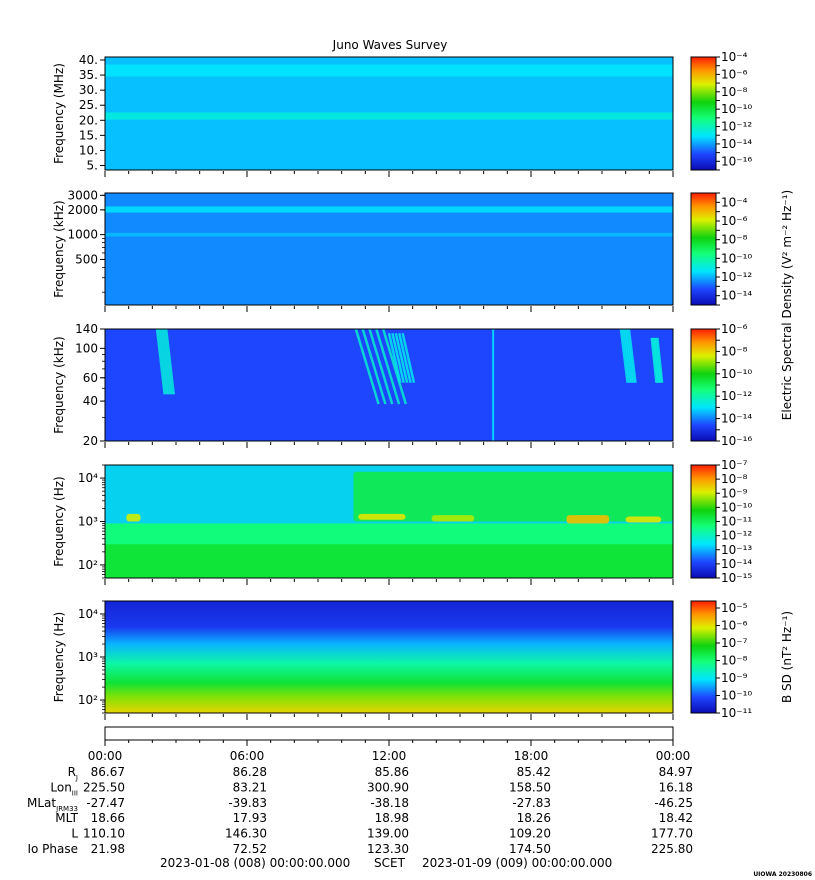  What do you see at coordinates (534, 772) in the screenshot?
I see `ephemeris-value: 85.42` at bounding box center [534, 772].